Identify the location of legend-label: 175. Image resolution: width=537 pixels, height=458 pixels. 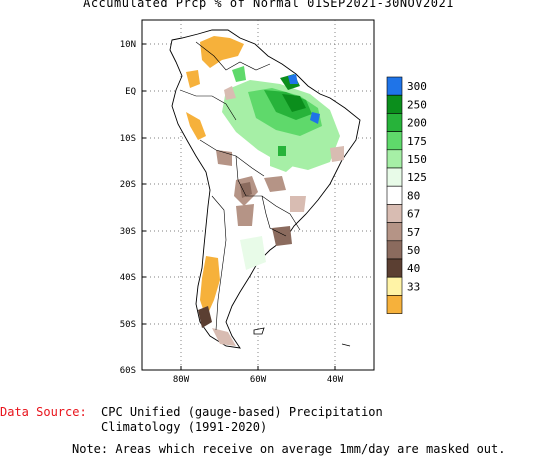
(417, 141).